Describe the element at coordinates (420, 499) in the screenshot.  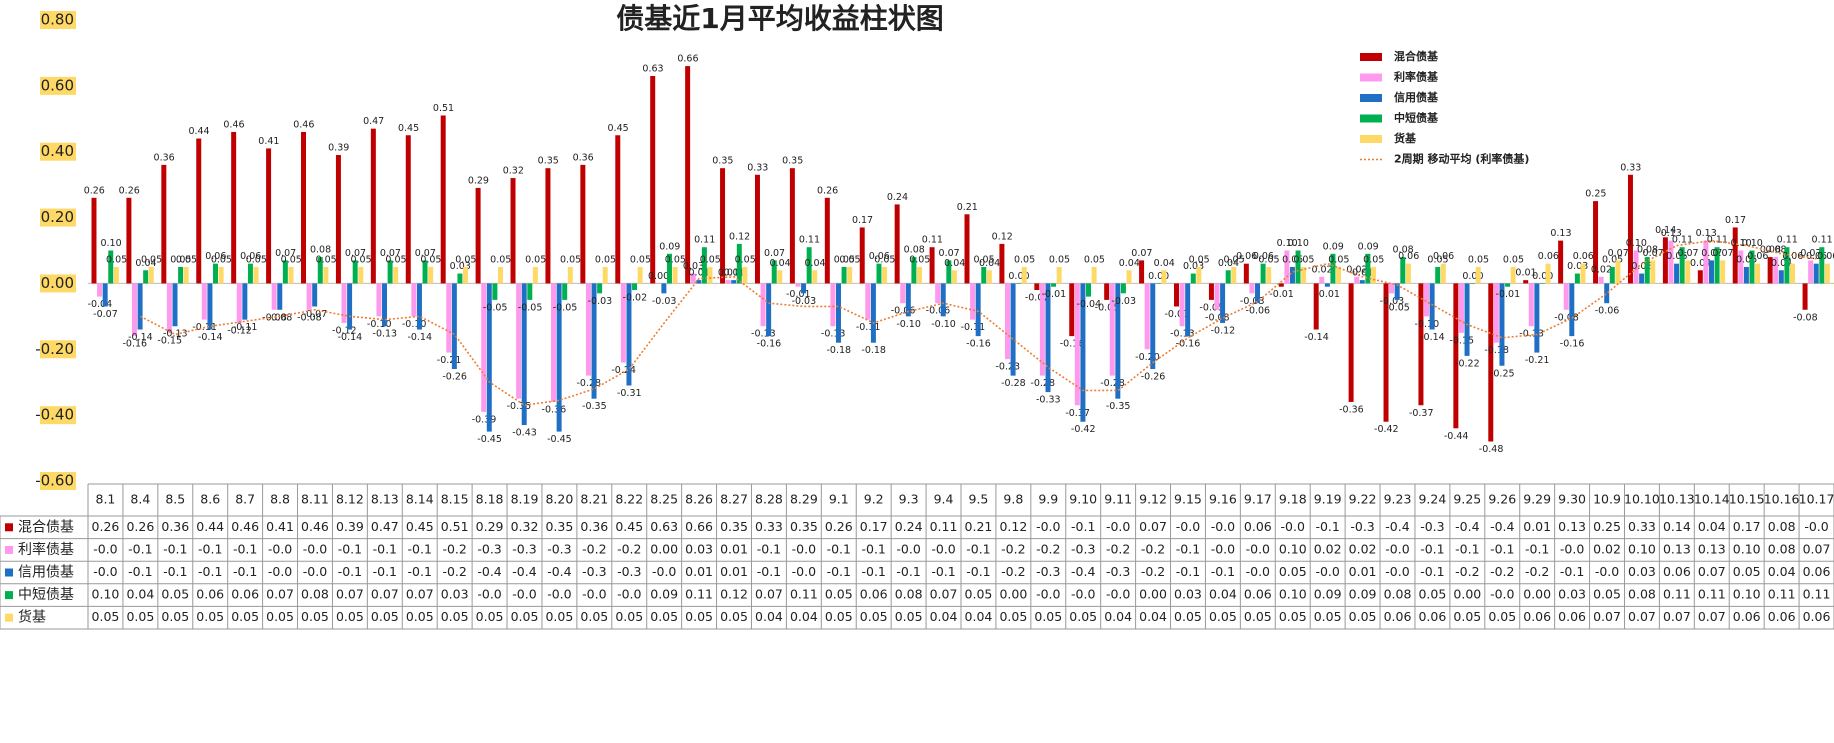
I see `x-tick-label: 8.14` at that location.